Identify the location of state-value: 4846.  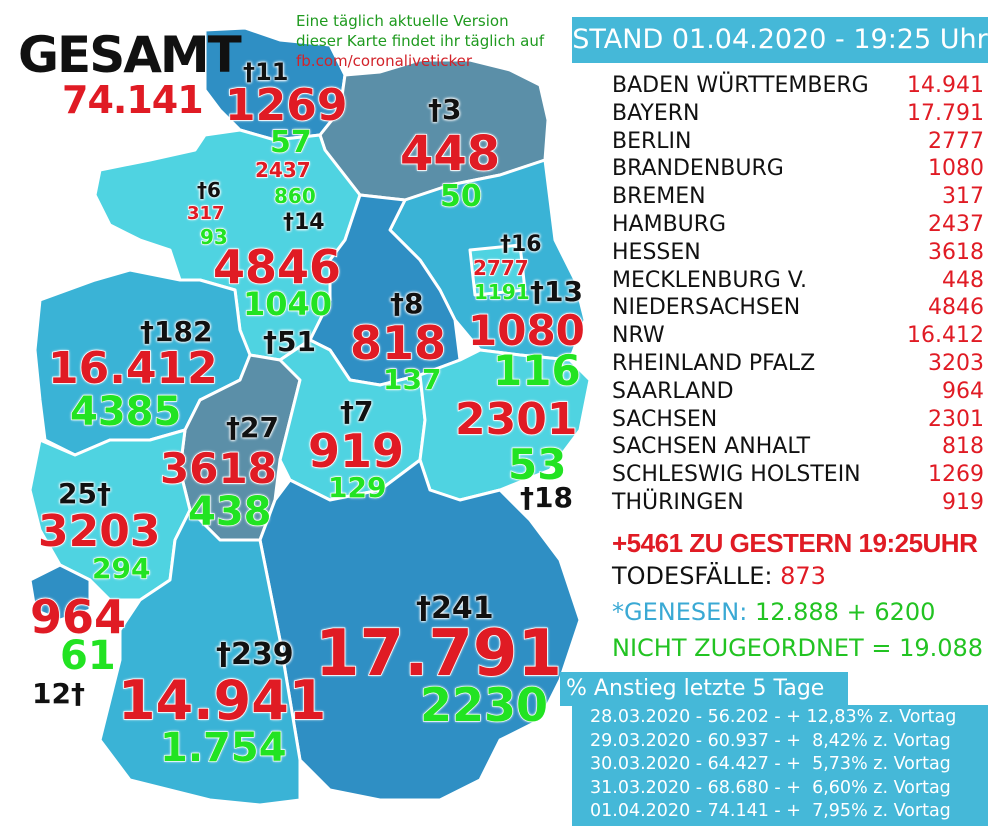
(956, 308).